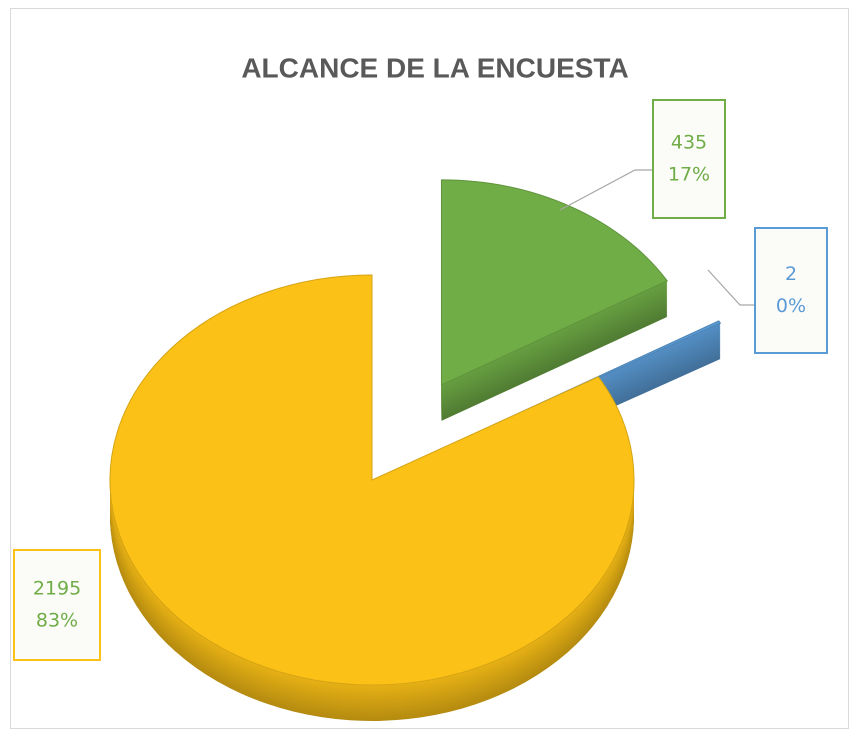 The image size is (850, 735). Describe the element at coordinates (689, 175) in the screenshot. I see `percent-label: 17%` at that location.